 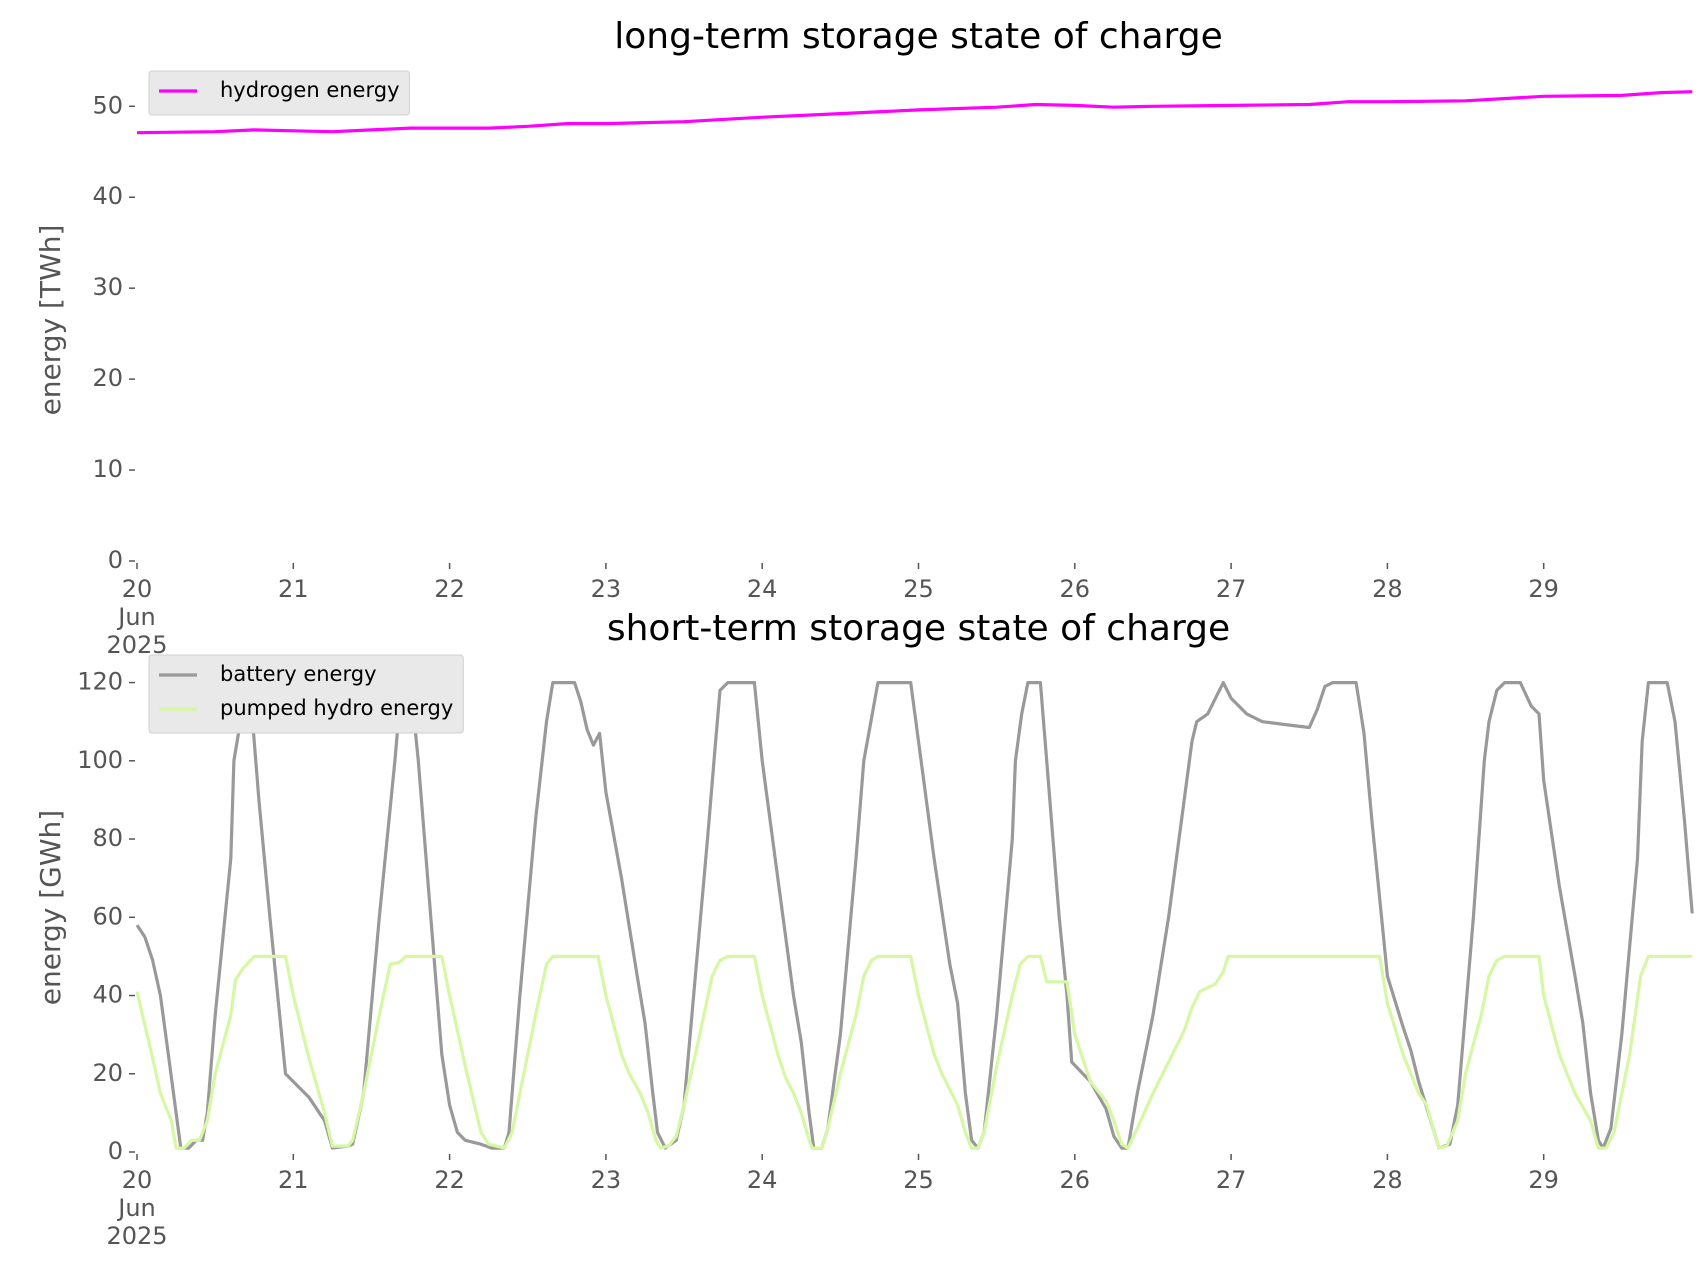 I want to click on chart-title: short-term storage state of charge, so click(x=918, y=628).